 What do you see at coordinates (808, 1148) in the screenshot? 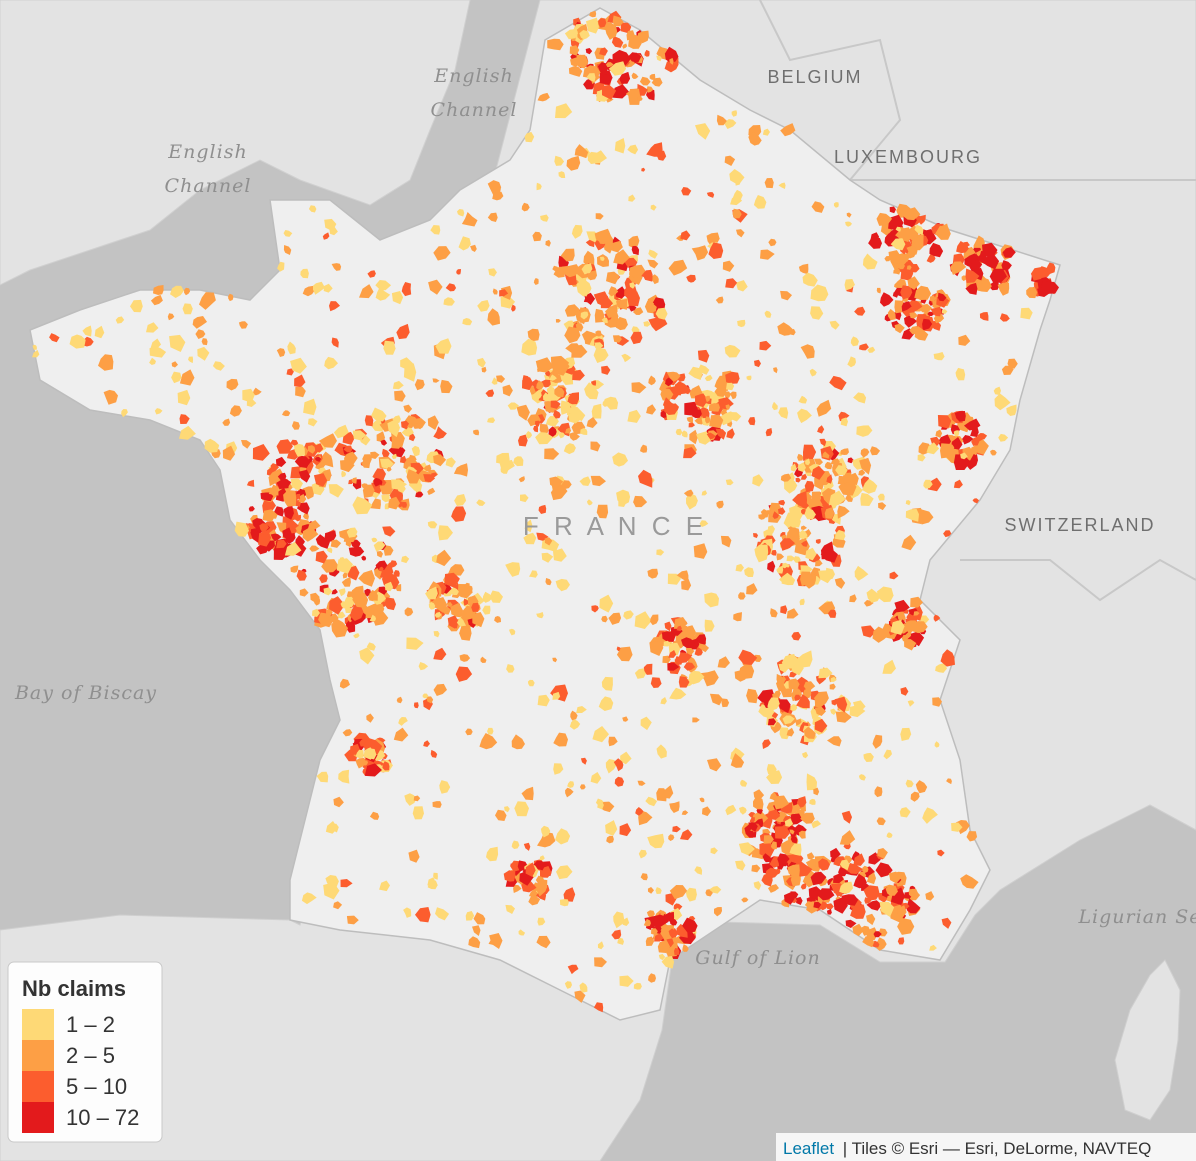
I see `leaflet-link: Leaflet` at bounding box center [808, 1148].